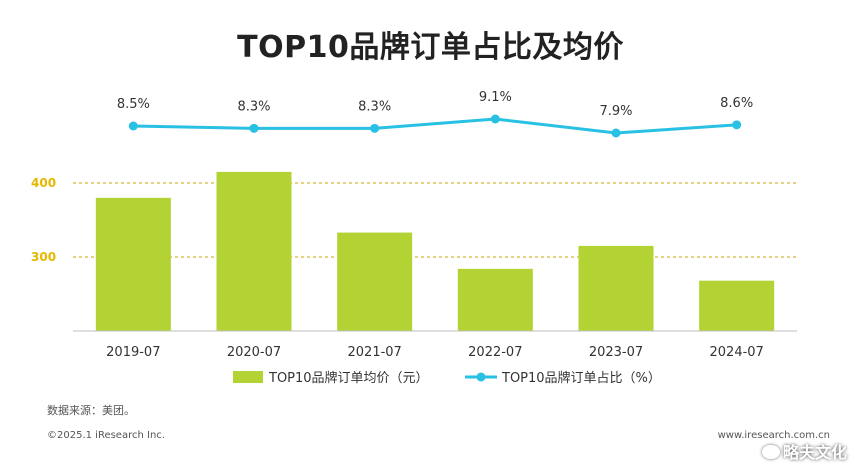  I want to click on data-source: 数据来源：美团。, so click(91, 410).